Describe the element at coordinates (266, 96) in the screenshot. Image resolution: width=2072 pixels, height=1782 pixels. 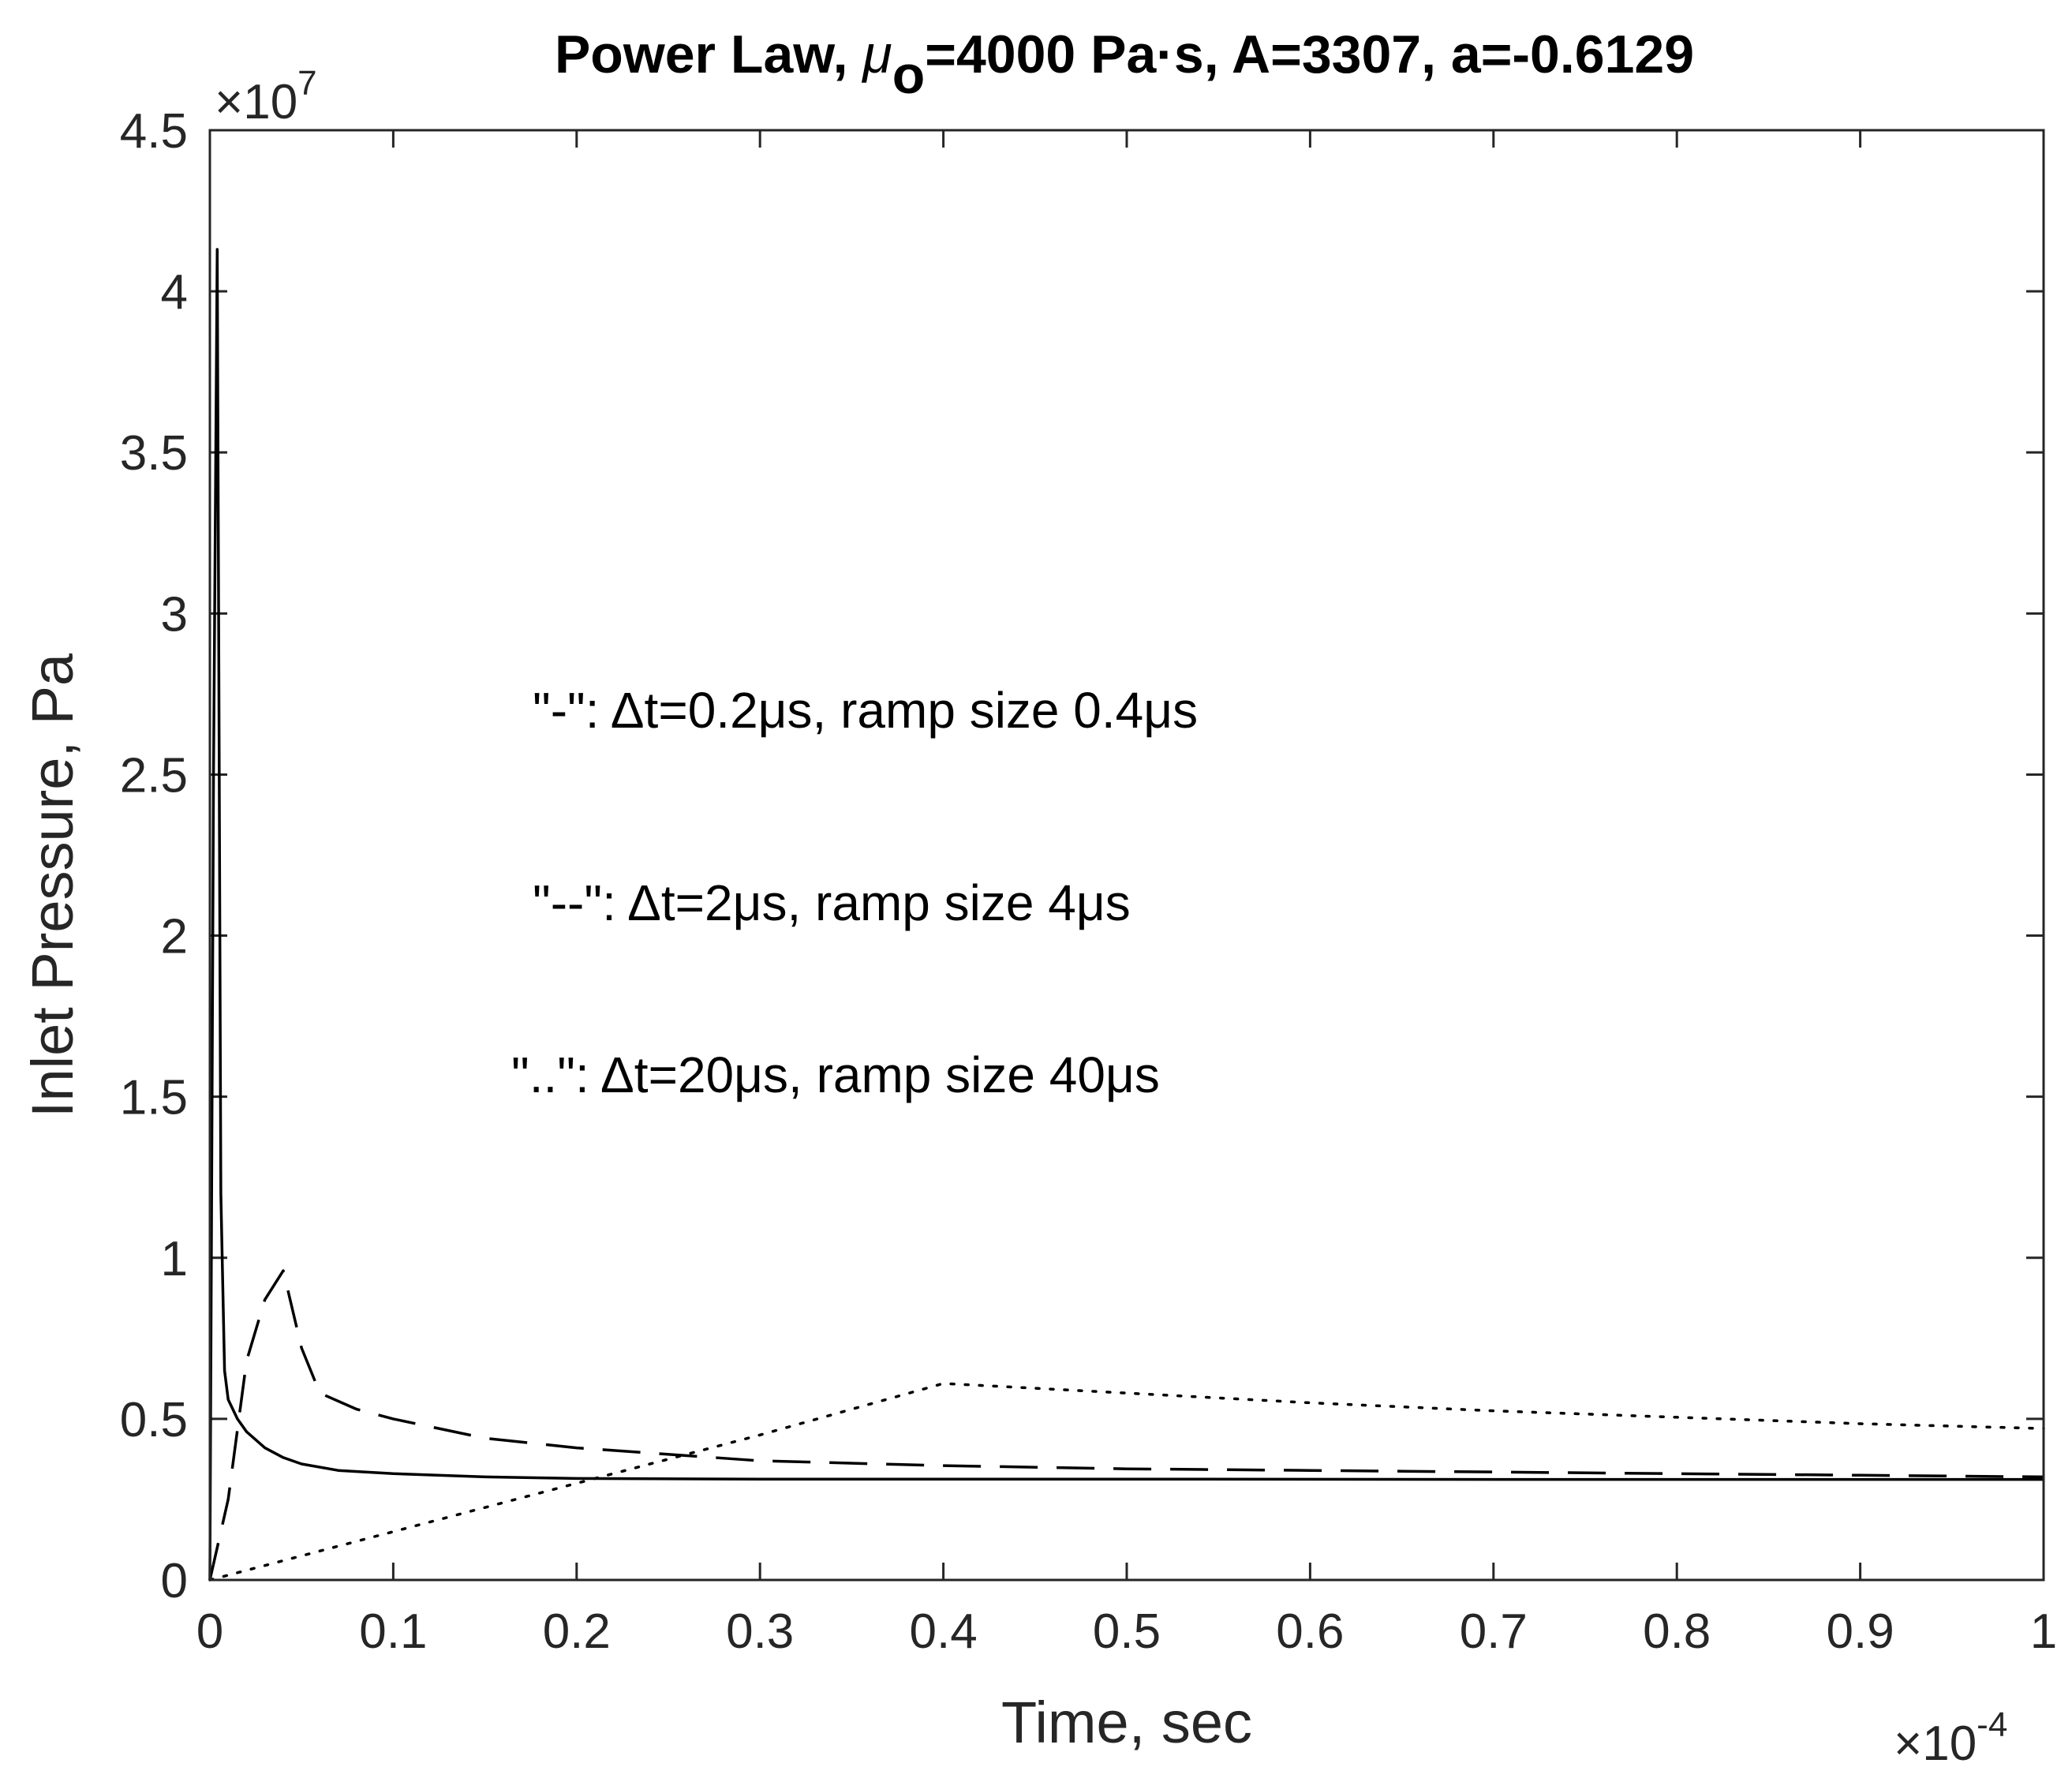
I see `y-exponent-label: ×10⁷` at that location.